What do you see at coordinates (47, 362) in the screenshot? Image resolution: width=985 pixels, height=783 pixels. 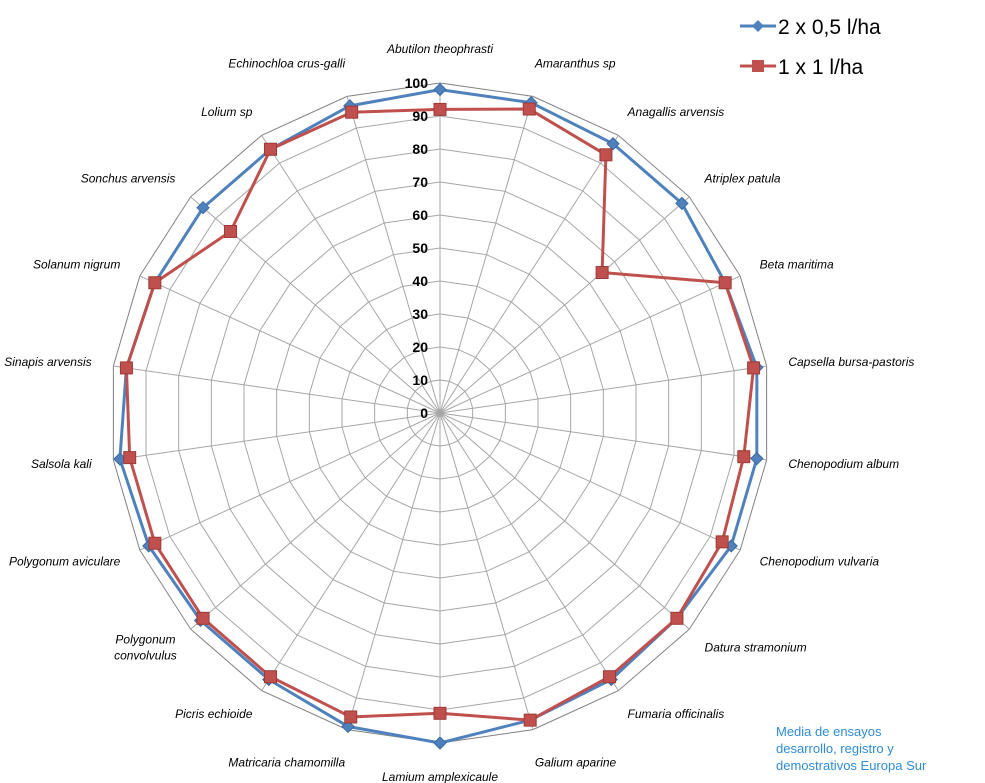 I see `category-label: Sinapis arvensis` at bounding box center [47, 362].